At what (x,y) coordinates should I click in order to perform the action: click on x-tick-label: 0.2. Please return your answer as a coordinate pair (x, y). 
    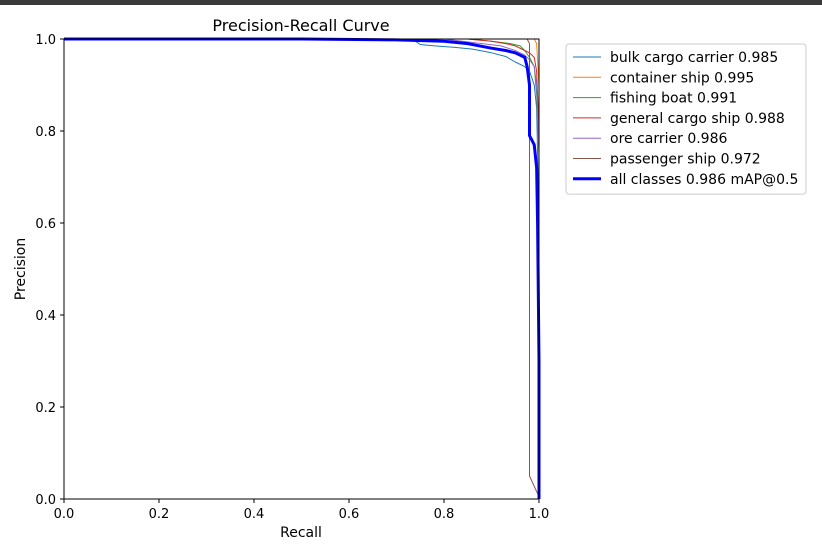
    Looking at the image, I should click on (159, 514).